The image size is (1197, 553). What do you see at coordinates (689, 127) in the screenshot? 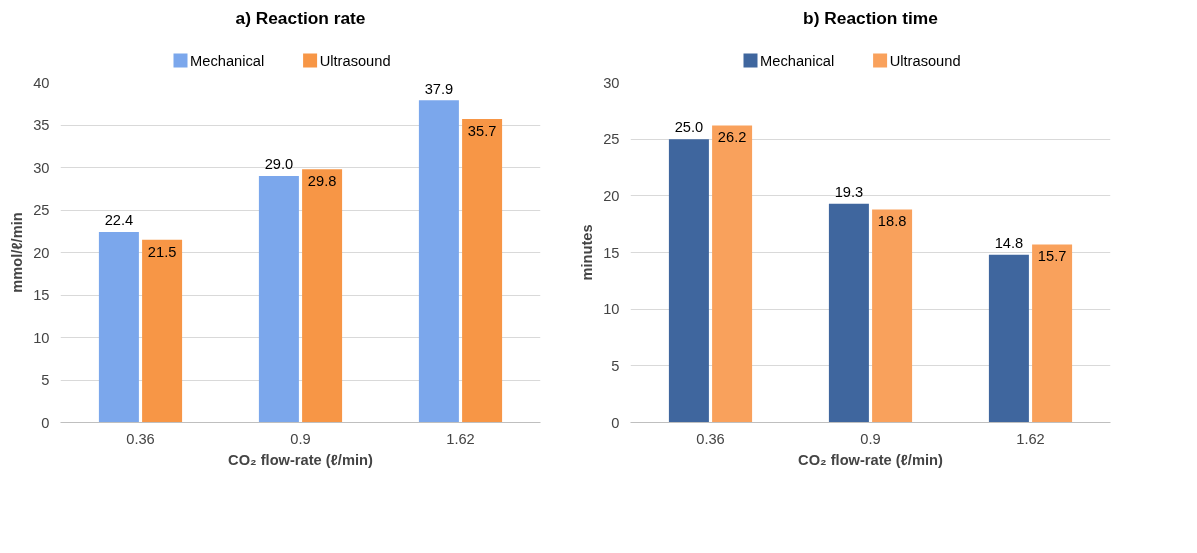
I see `data-label: 25.0` at bounding box center [689, 127].